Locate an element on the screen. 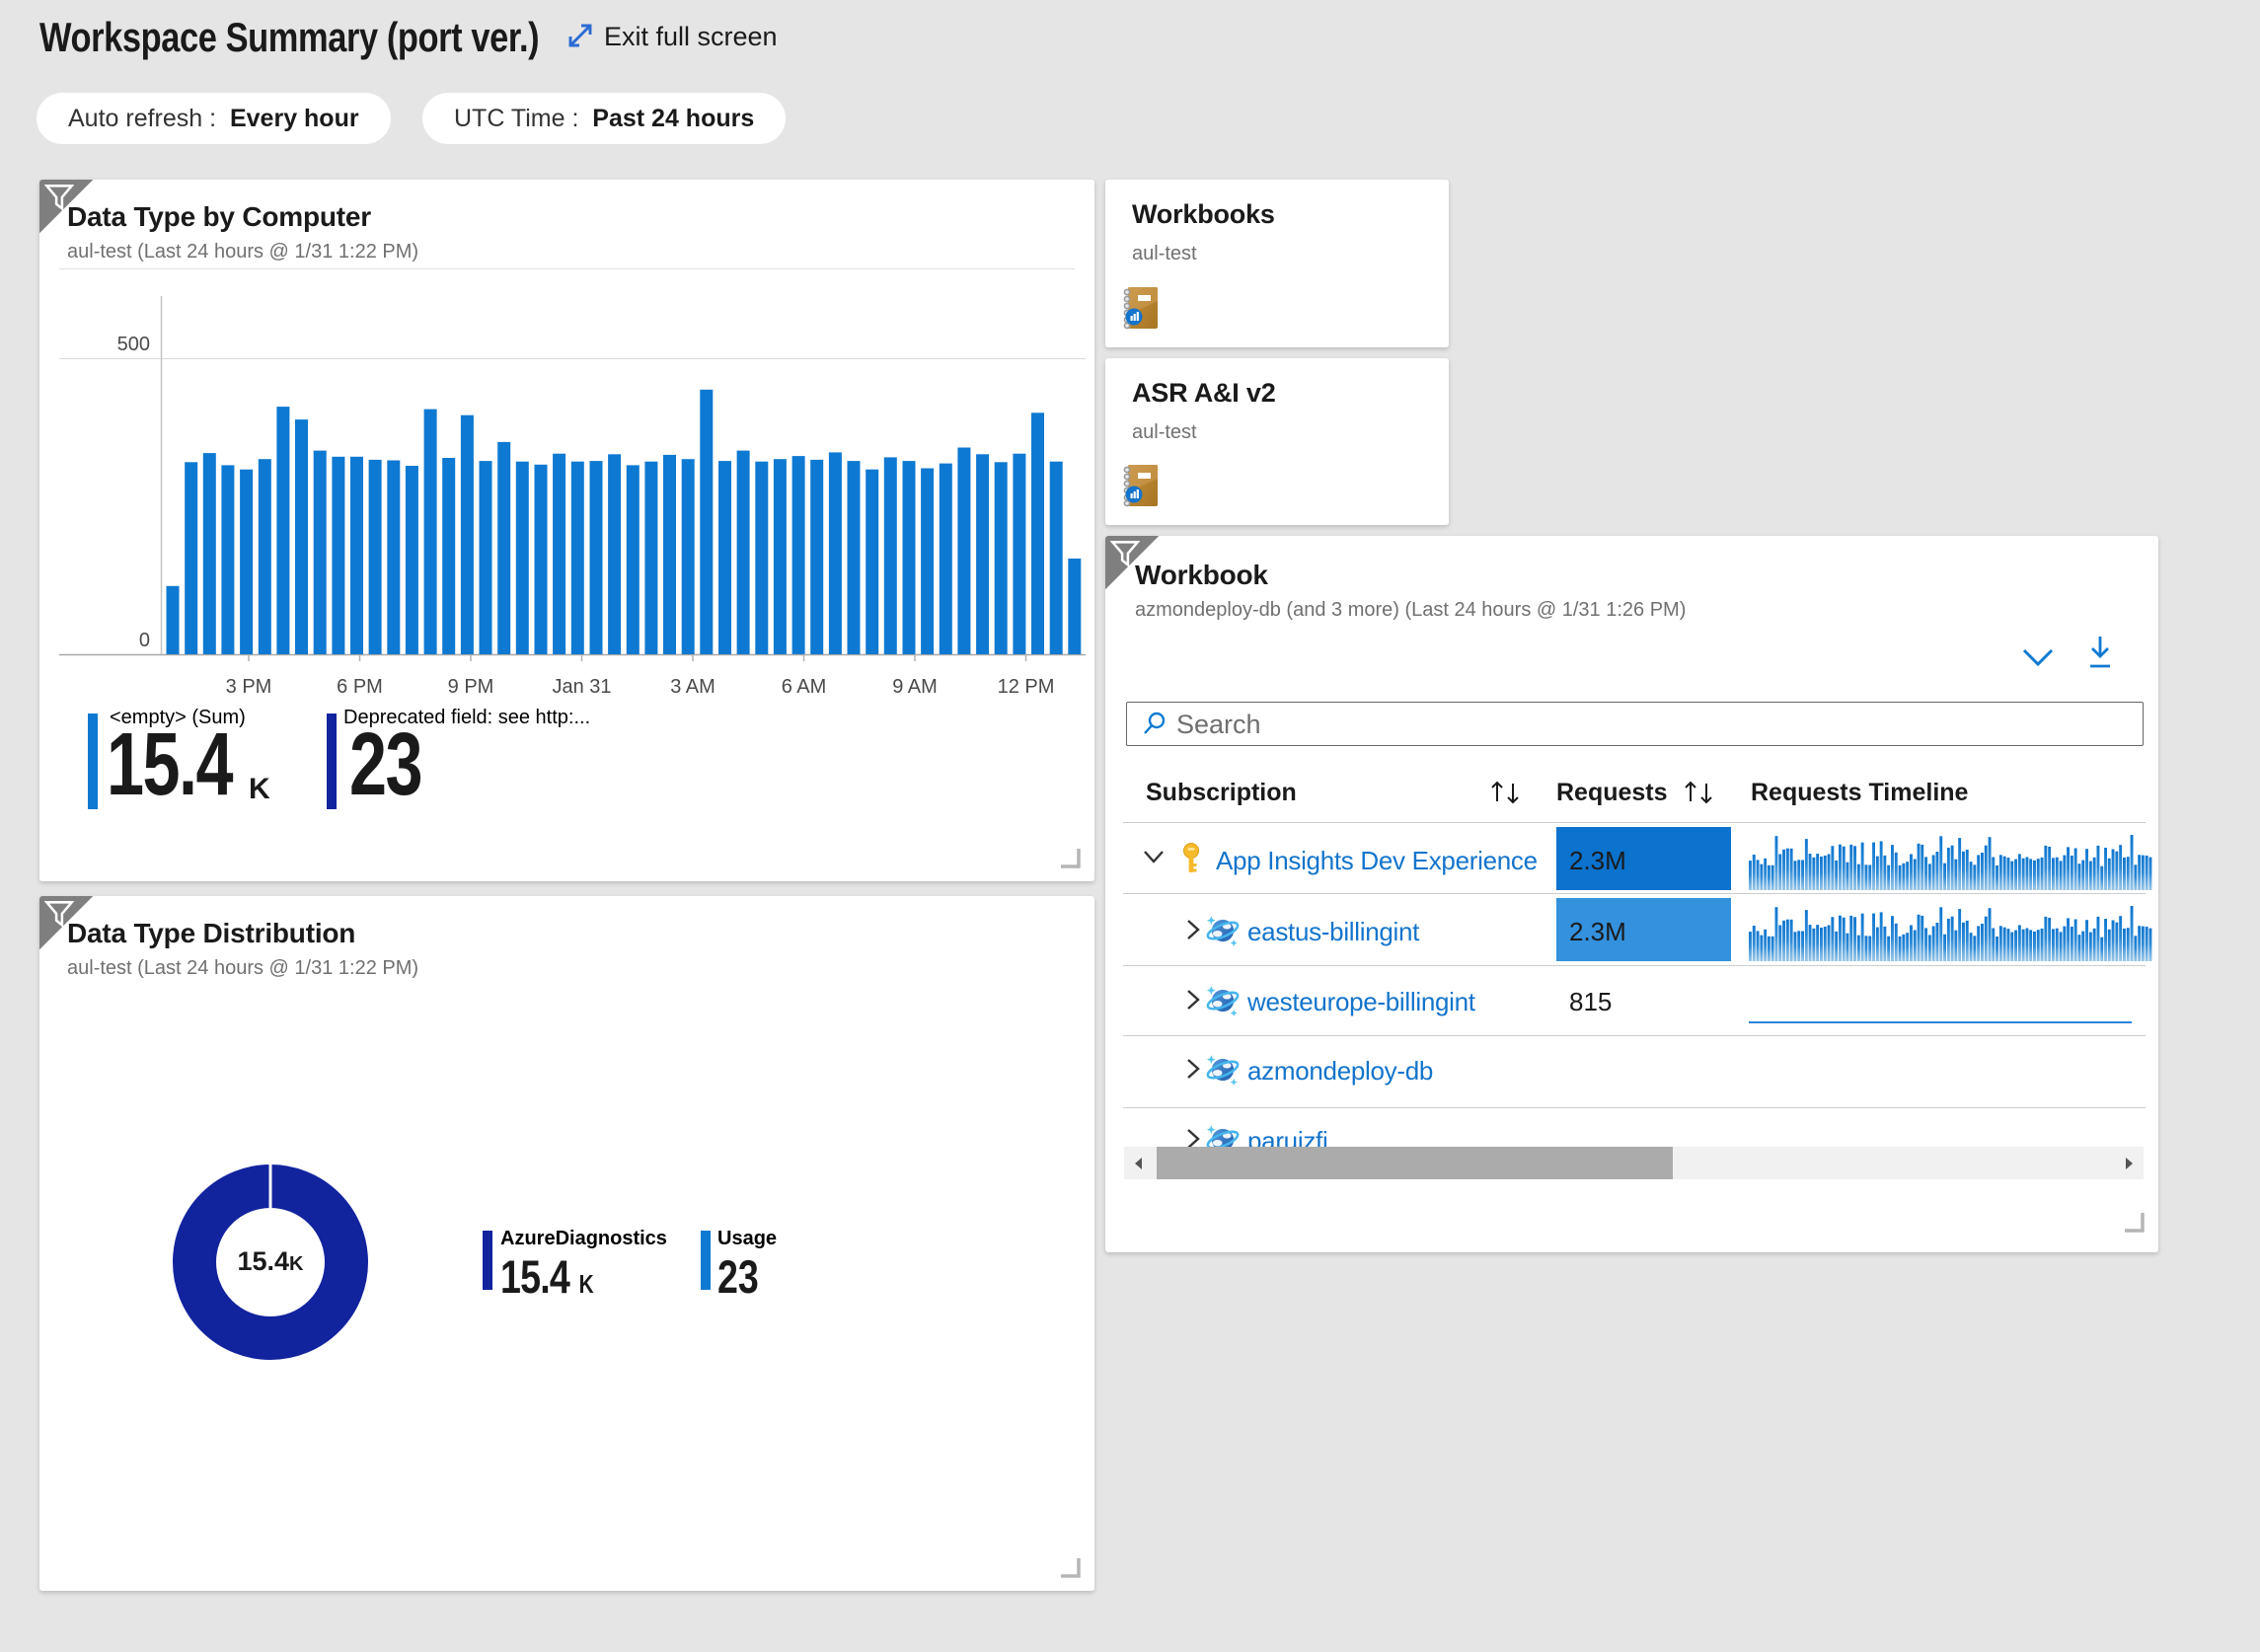  svg-text: Jan 31 is located at coordinates (581, 687).